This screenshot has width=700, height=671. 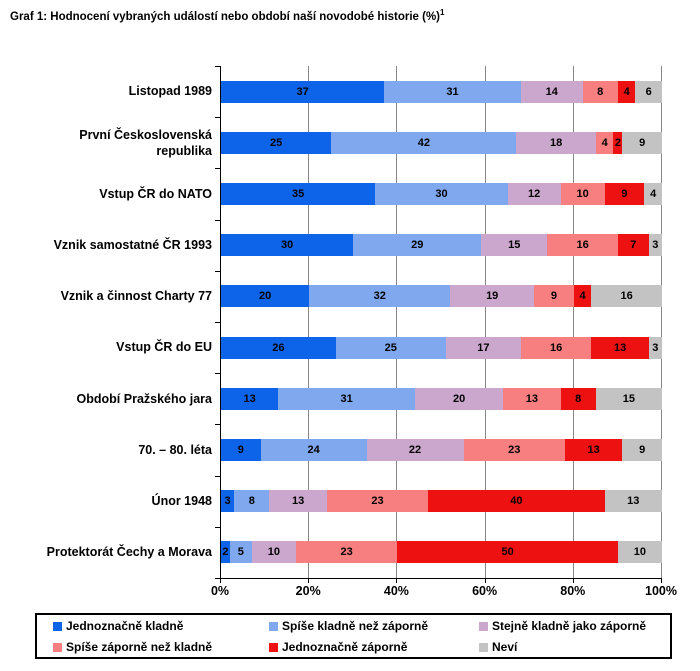 What do you see at coordinates (139, 646) in the screenshot?
I see `legend-label: Spíše záporně než kladně` at bounding box center [139, 646].